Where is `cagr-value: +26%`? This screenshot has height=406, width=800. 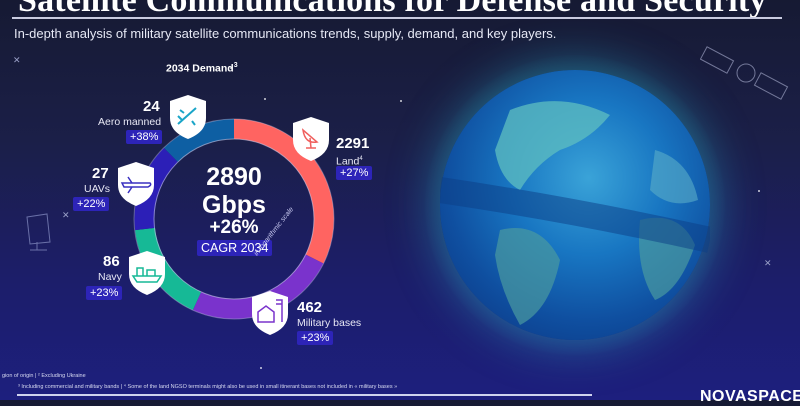 cagr-value: +26% is located at coordinates (234, 227).